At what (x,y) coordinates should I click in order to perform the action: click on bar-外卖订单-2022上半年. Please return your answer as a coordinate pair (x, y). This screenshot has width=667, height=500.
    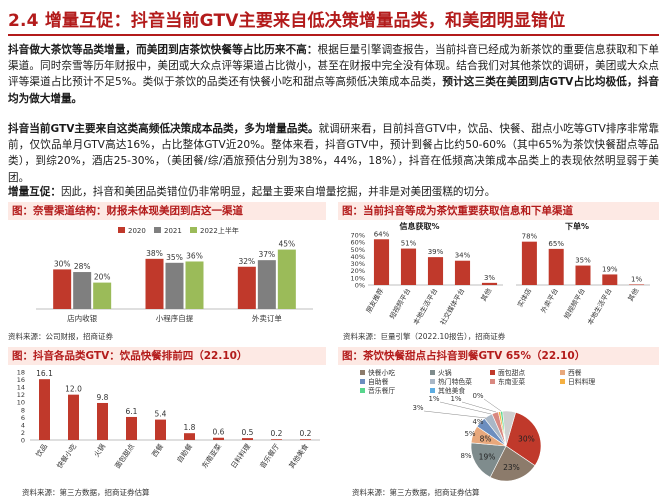
    Looking at the image, I should click on (286, 279).